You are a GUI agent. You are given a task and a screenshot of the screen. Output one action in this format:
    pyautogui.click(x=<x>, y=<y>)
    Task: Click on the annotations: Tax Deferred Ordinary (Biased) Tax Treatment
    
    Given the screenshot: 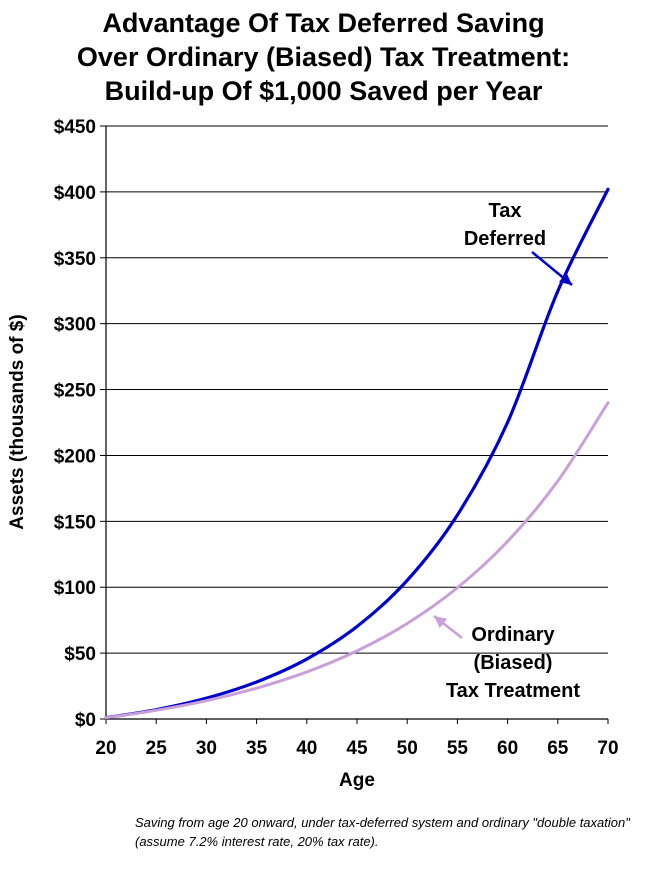 What is the action you would take?
    pyautogui.click(x=506, y=451)
    